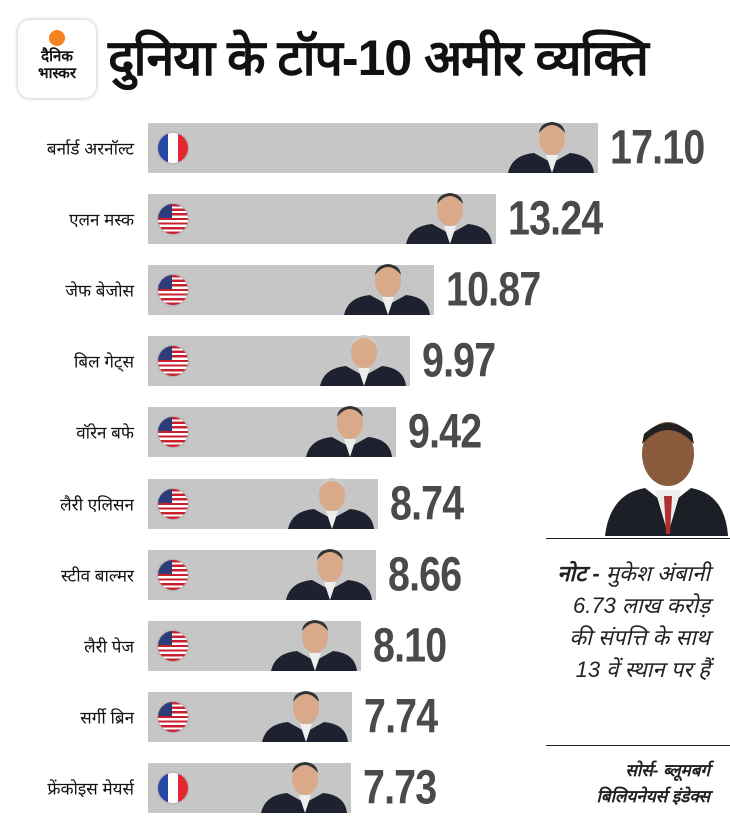 The image size is (730, 830). Describe the element at coordinates (57, 56) in the screenshot. I see `logo-line1: दैनिक` at that location.